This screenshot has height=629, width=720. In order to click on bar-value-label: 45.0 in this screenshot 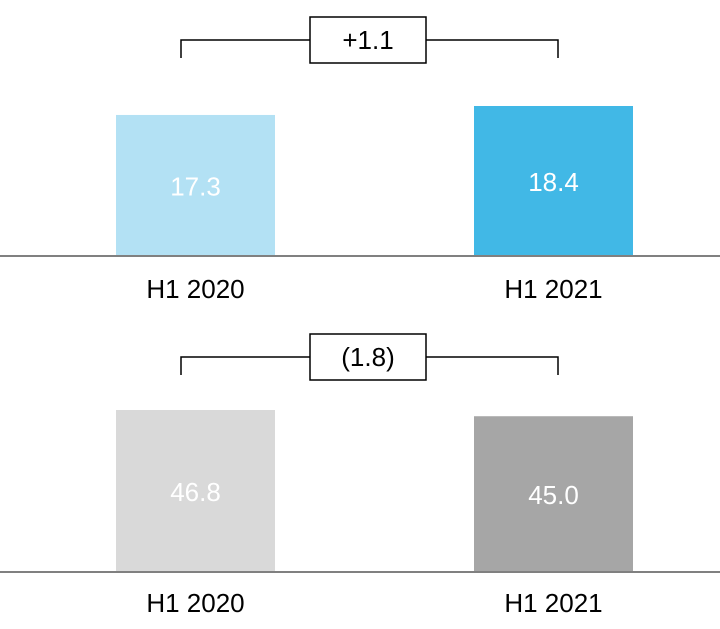, I will do `click(553, 495)`.